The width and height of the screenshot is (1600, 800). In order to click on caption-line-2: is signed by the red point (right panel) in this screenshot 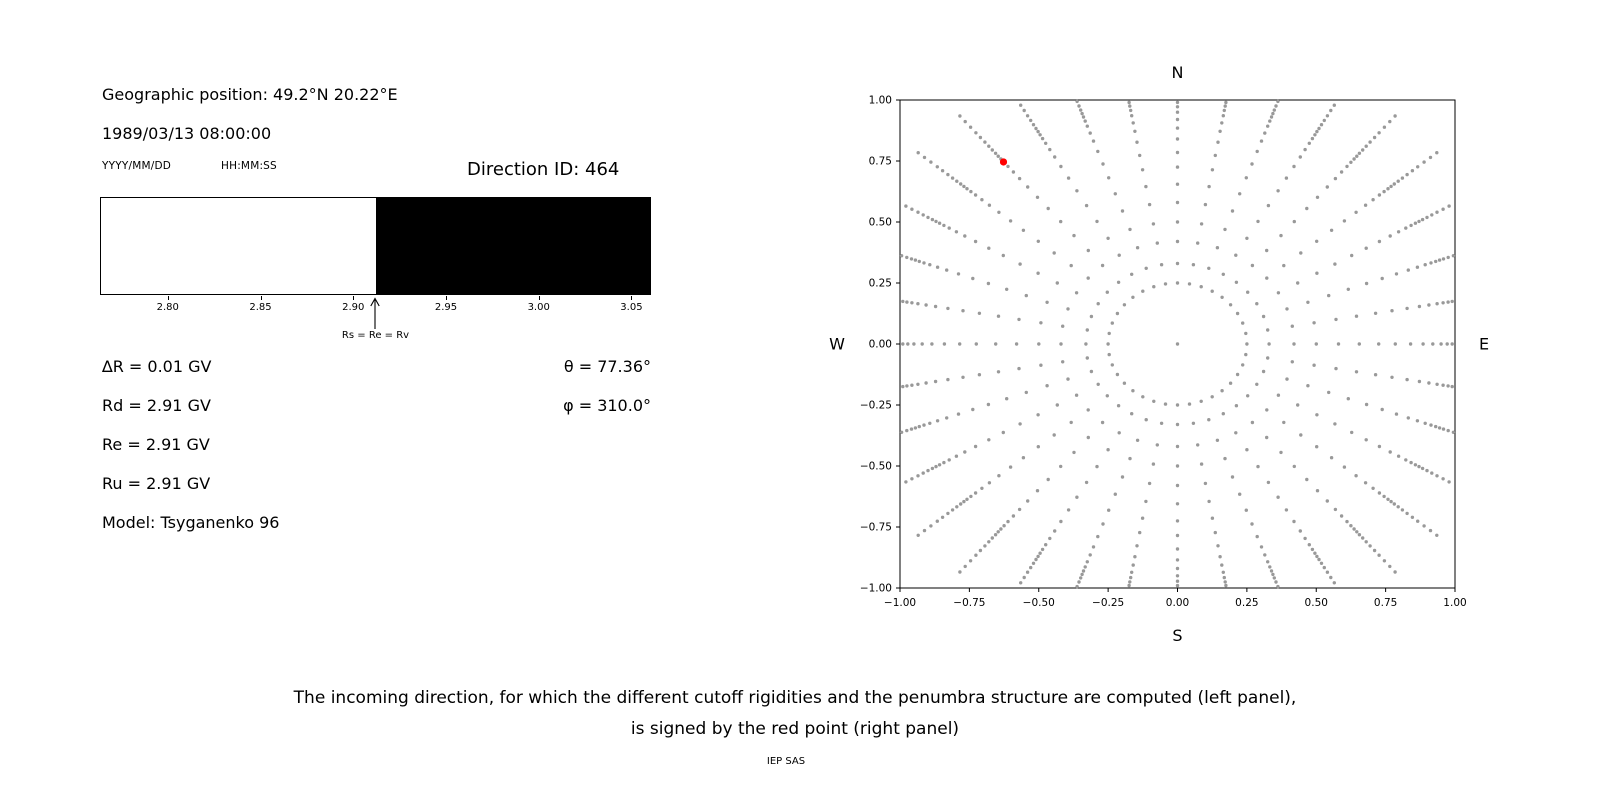, I will do `click(795, 729)`.